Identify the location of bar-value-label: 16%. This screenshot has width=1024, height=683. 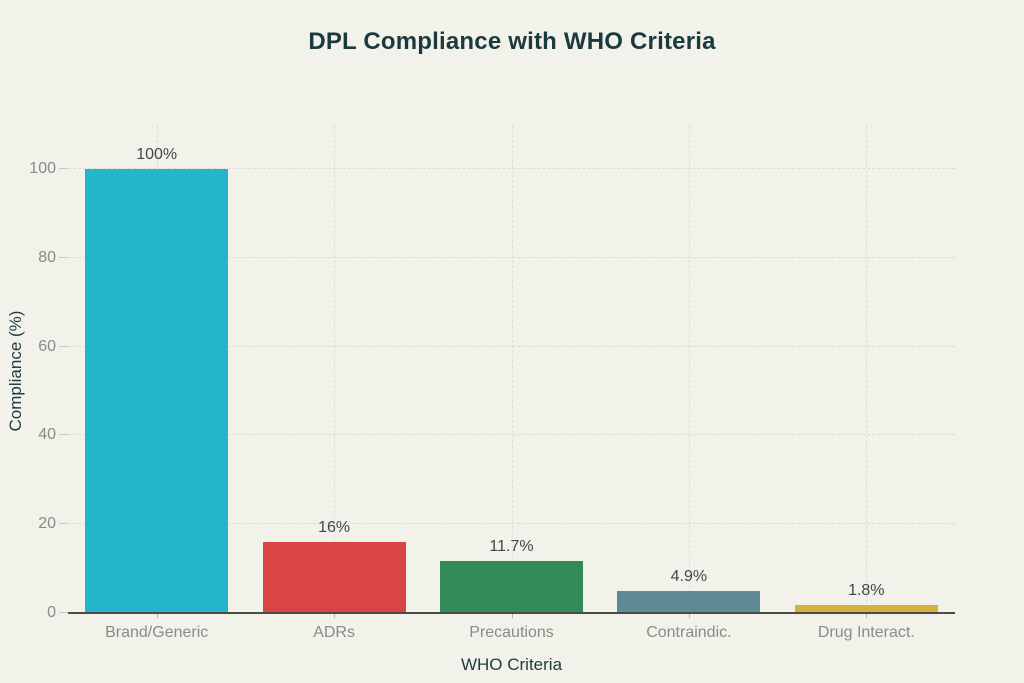
(334, 527).